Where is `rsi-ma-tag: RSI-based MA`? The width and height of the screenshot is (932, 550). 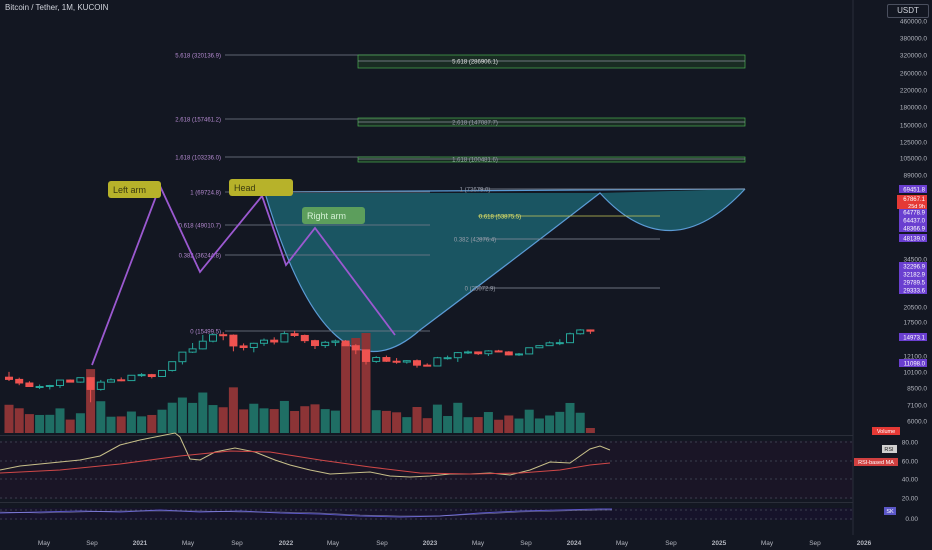
rsi-ma-tag: RSI-based MA is located at coordinates (876, 463).